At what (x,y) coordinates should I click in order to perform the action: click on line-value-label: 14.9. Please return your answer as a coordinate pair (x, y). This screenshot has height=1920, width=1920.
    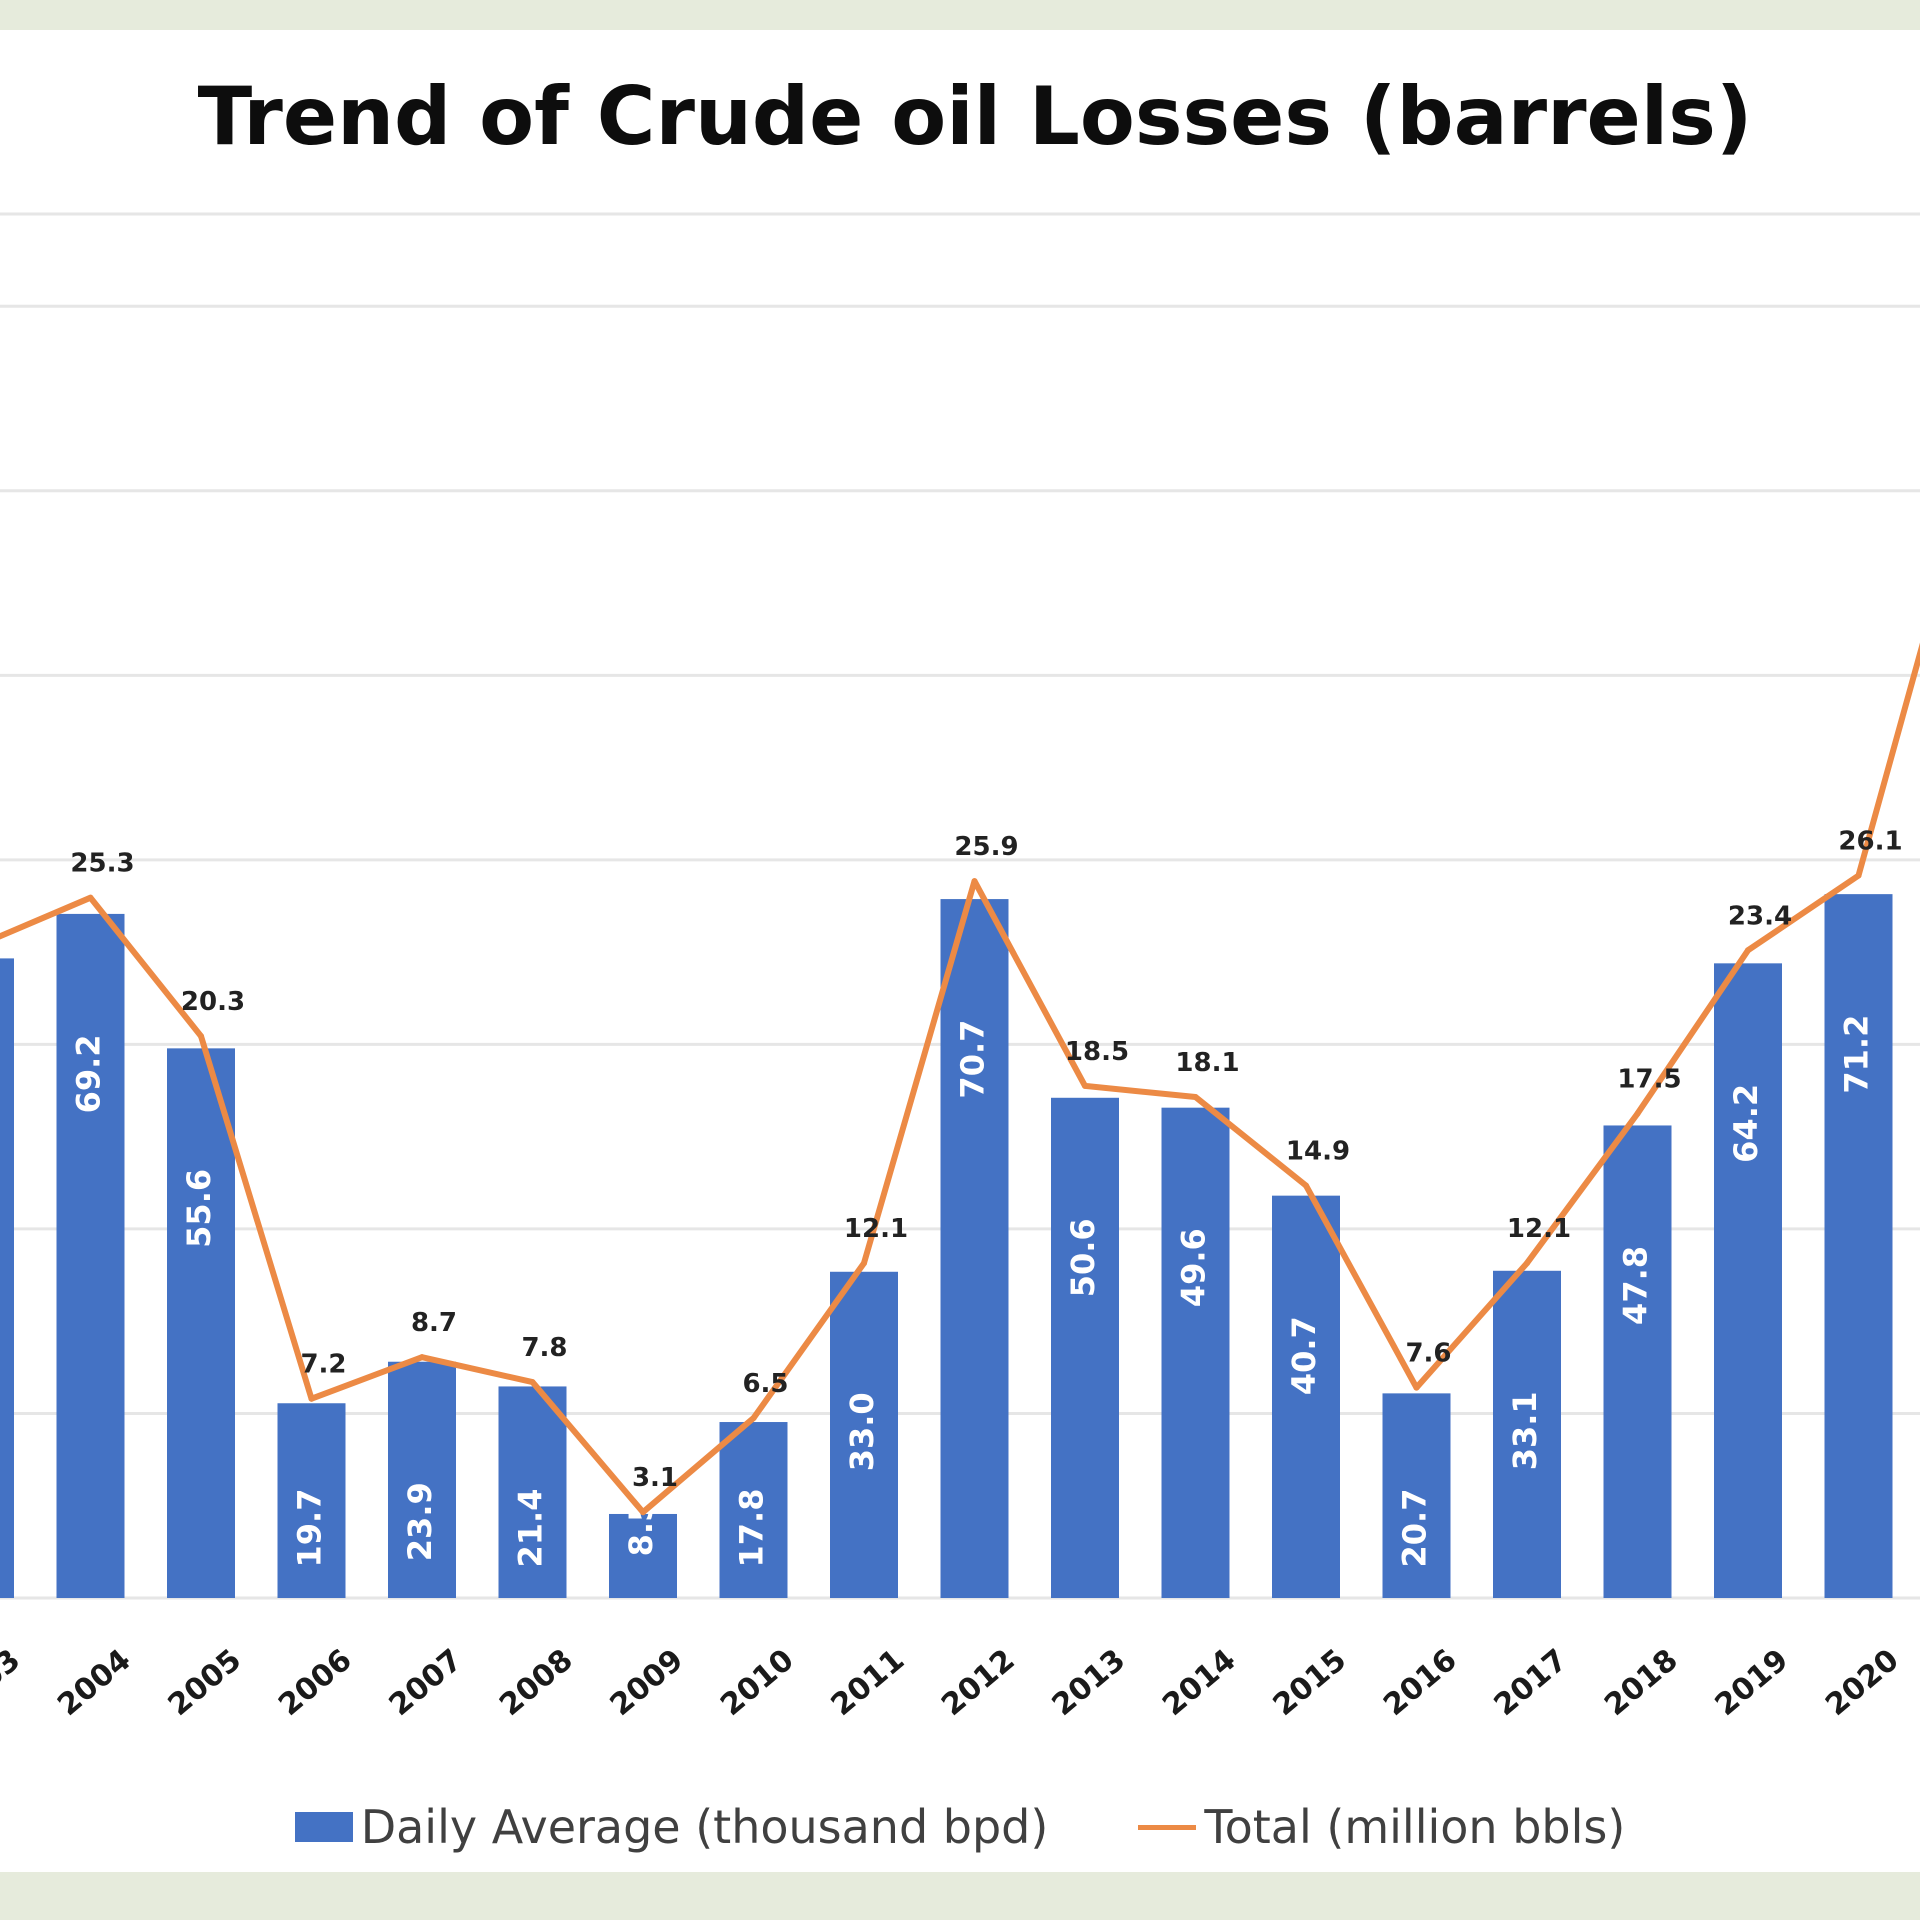
    Looking at the image, I should click on (1318, 1152).